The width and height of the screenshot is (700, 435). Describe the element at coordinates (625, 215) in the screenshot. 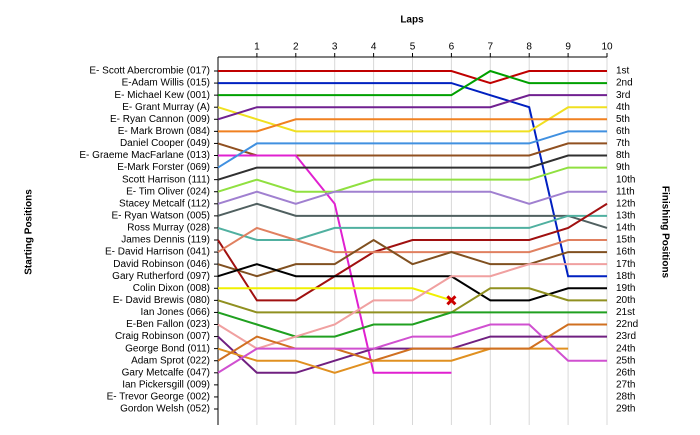

I see `finish-label: 13th` at that location.